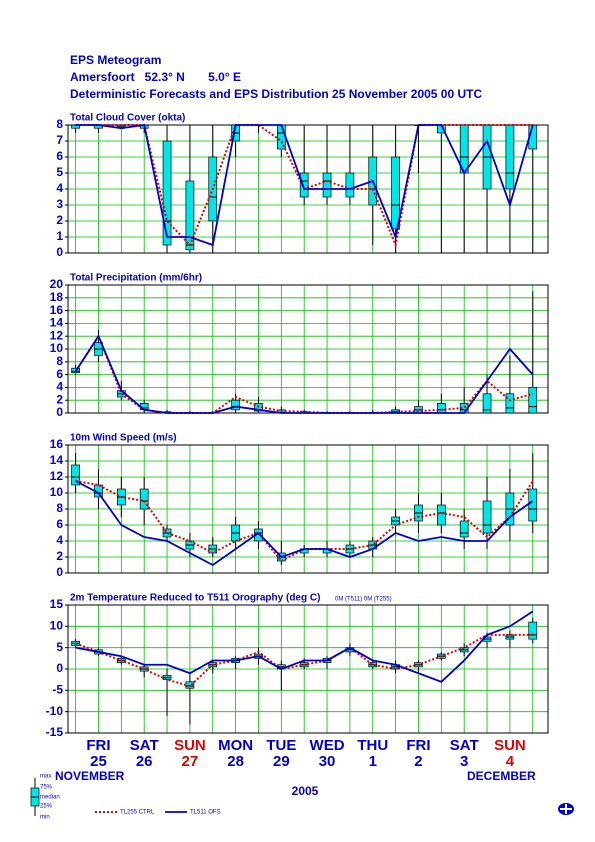 This screenshot has width=595, height=842. What do you see at coordinates (57, 690) in the screenshot?
I see `y-tick-label: -5` at bounding box center [57, 690].